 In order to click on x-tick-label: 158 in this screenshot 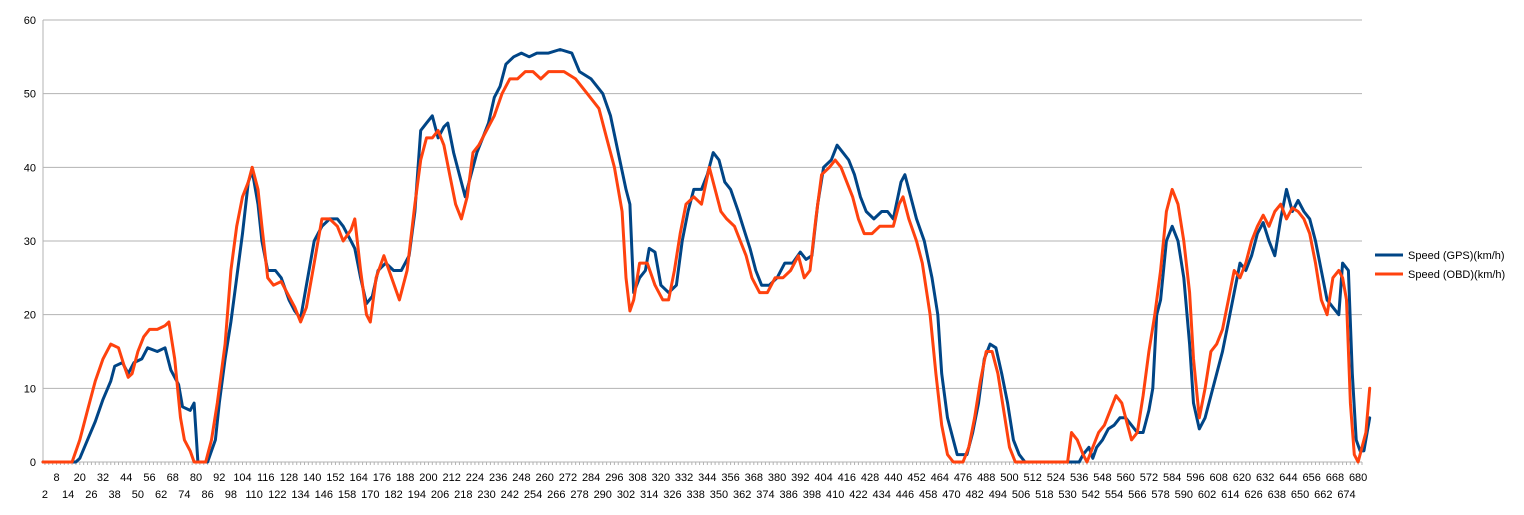, I will do `click(347, 495)`.